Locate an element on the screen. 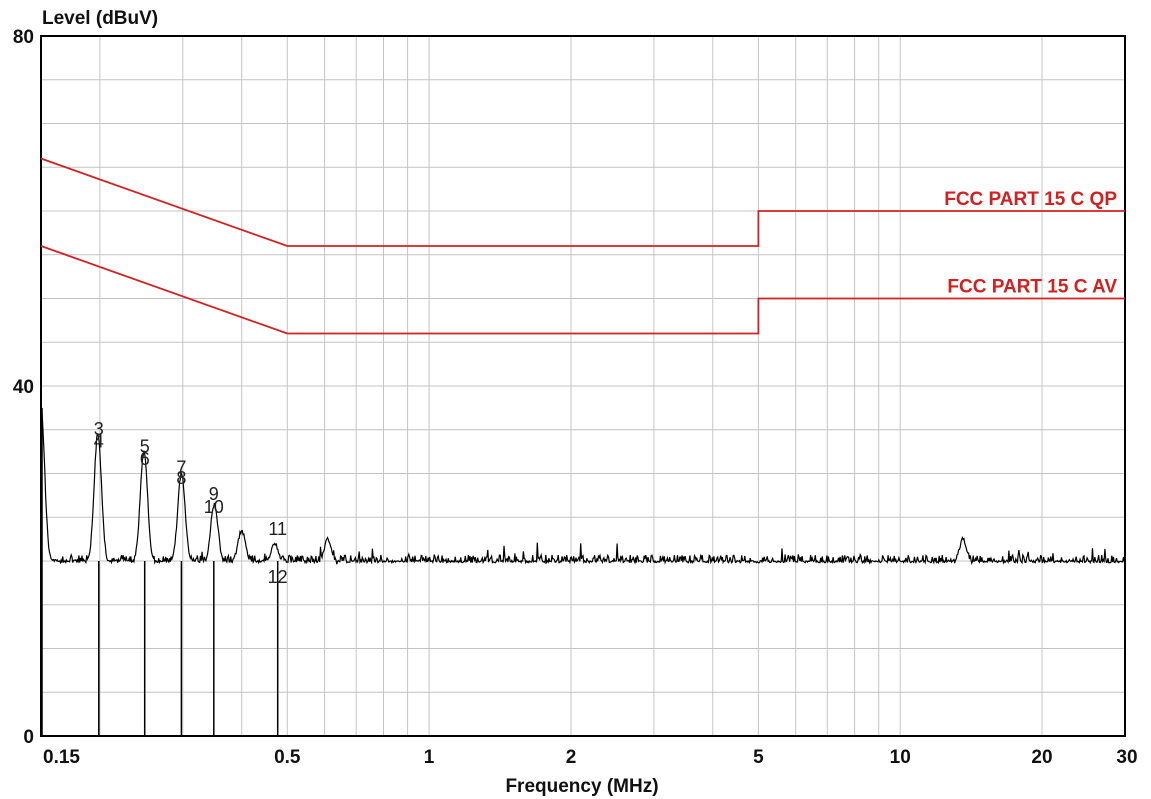 This screenshot has height=799, width=1151. x-tick-label: 20 is located at coordinates (1041, 757).